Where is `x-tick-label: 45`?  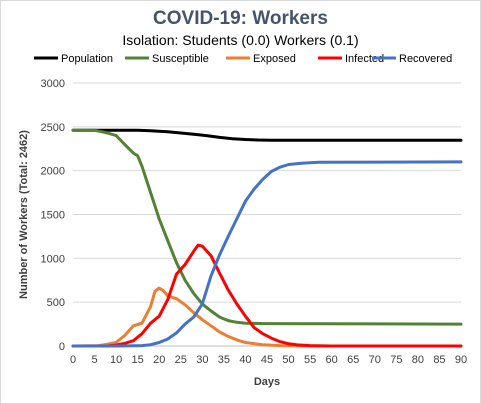
x-tick-label: 45 is located at coordinates (267, 360).